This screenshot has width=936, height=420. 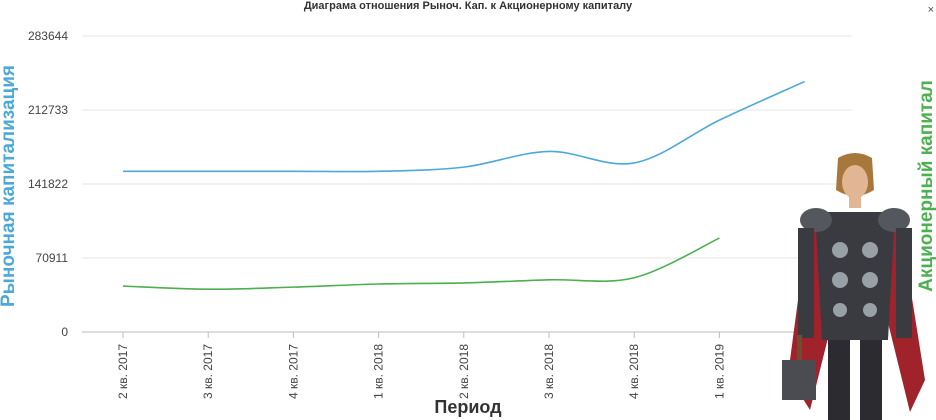 I want to click on x-tick-label: 2 кв. 2017, so click(x=123, y=371).